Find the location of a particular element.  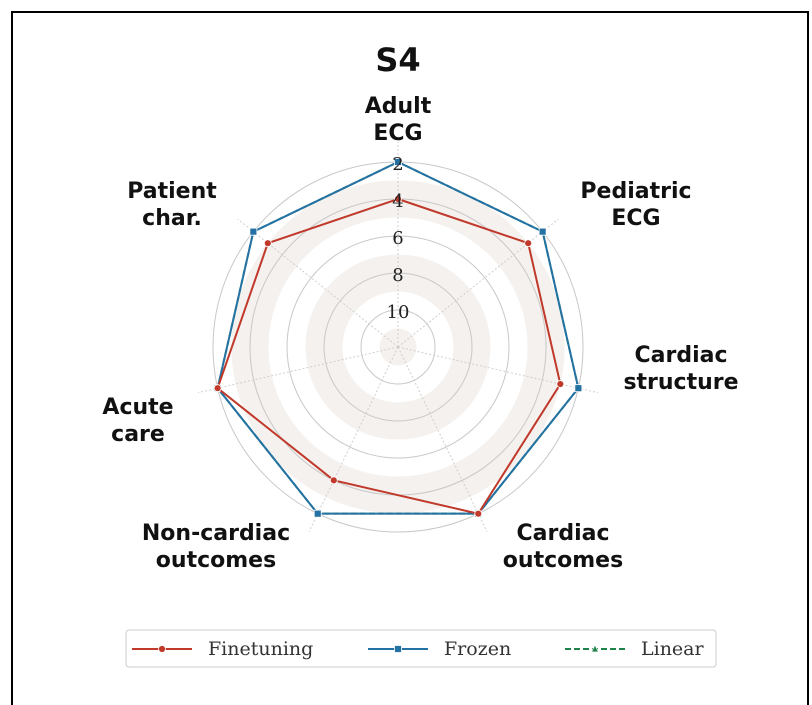

axis-label: Cardiac structure is located at coordinates (681, 369).